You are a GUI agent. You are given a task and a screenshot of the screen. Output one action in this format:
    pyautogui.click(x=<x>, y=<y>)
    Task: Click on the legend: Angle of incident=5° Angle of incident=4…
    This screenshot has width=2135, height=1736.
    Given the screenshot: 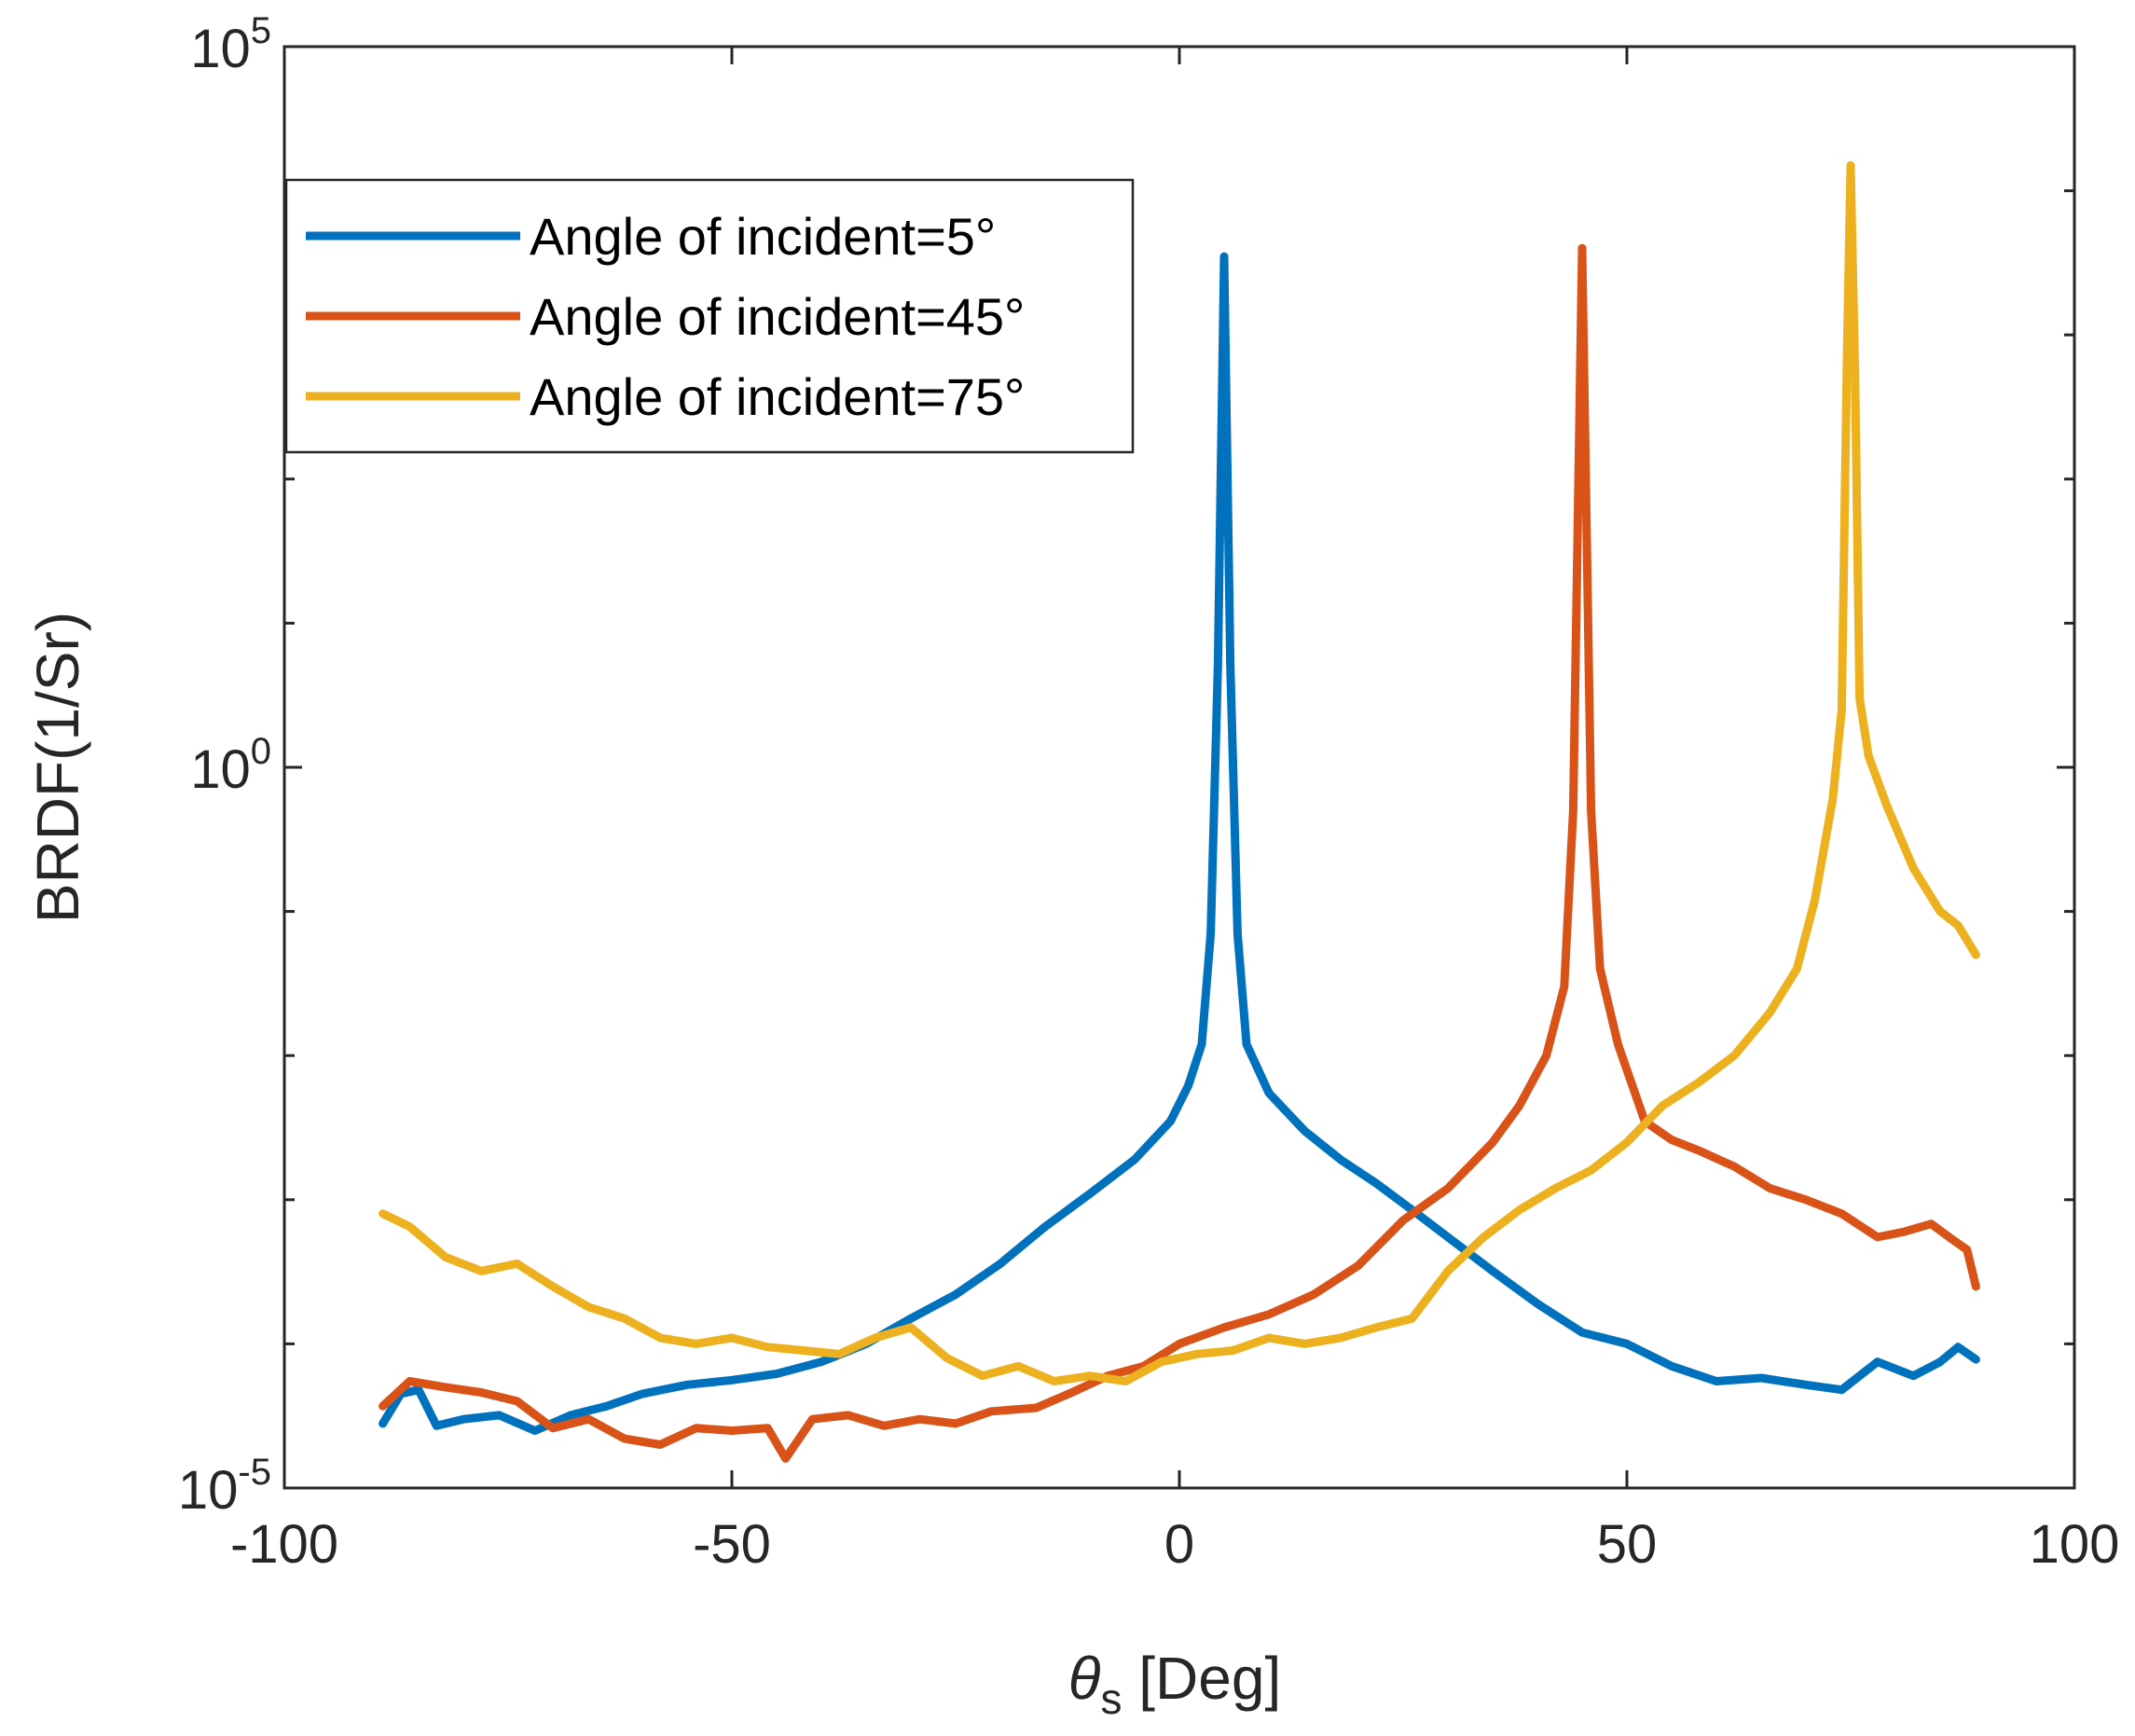 What is the action you would take?
    pyautogui.click(x=710, y=316)
    